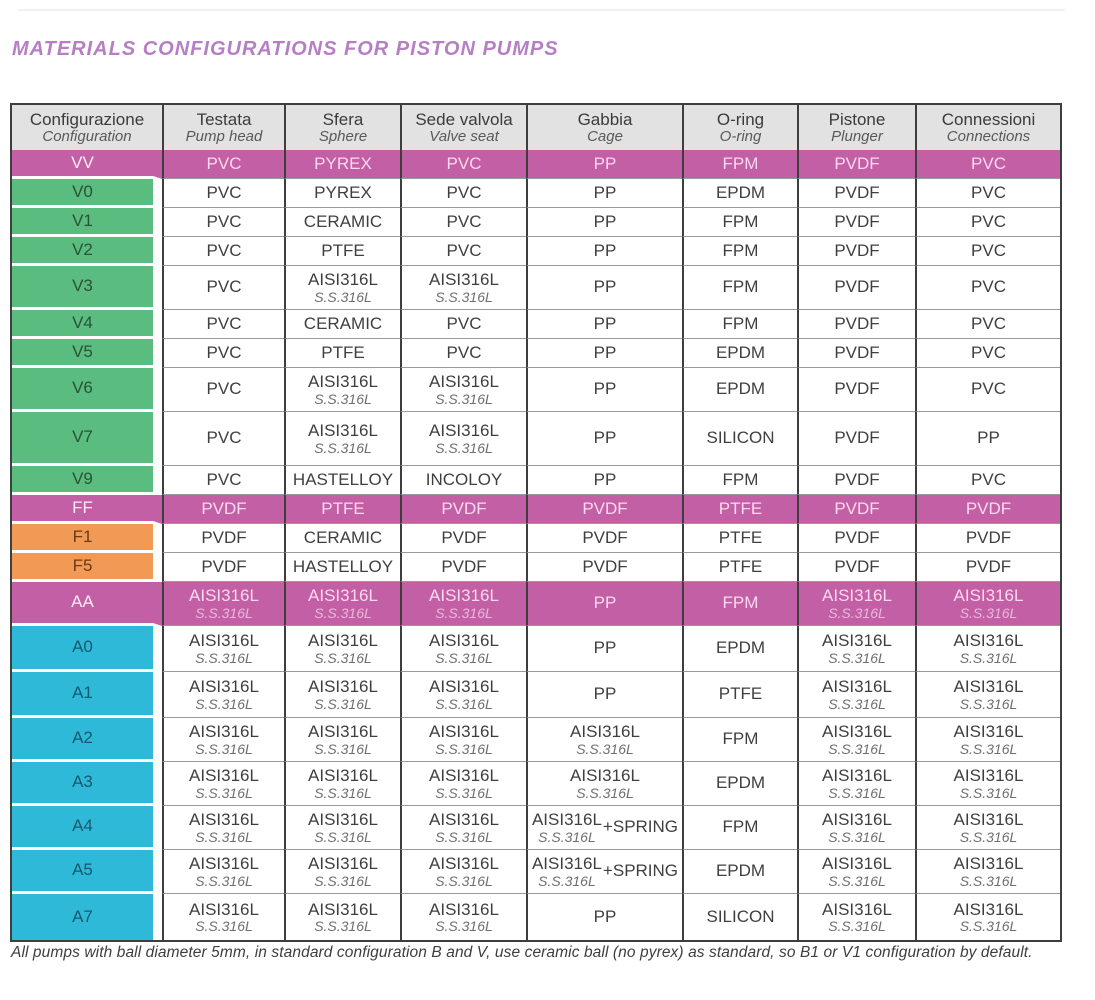  Describe the element at coordinates (87, 872) in the screenshot. I see `config-cell: A5` at that location.